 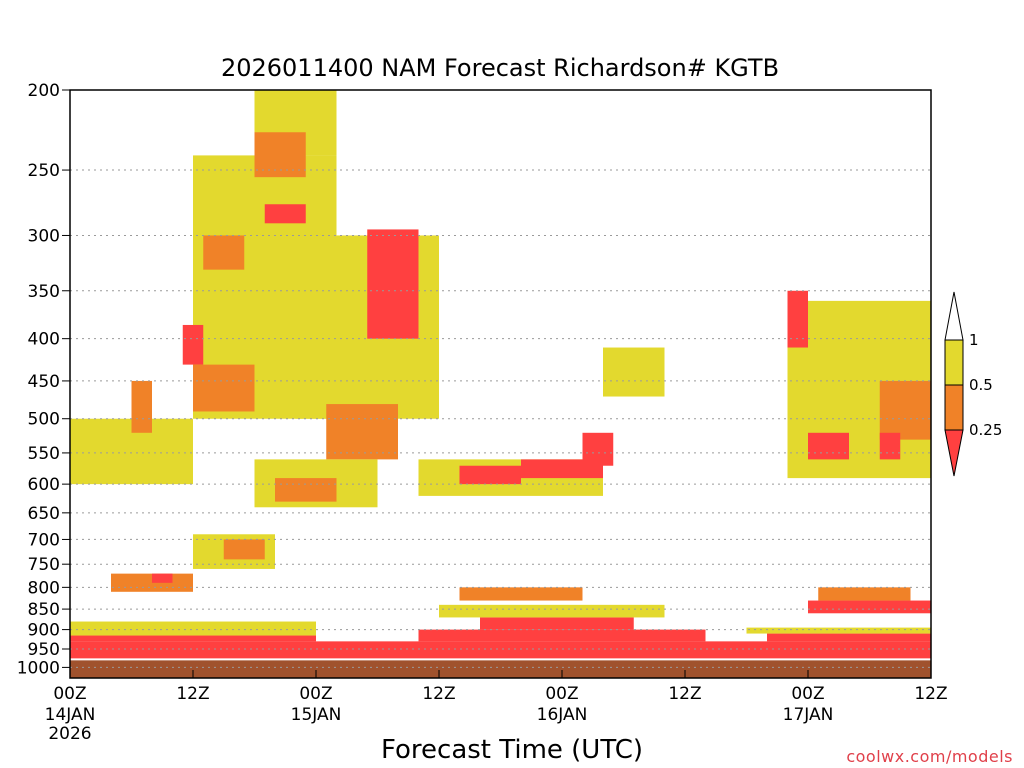 What do you see at coordinates (44, 485) in the screenshot?
I see `y-tick-label: 600` at bounding box center [44, 485].